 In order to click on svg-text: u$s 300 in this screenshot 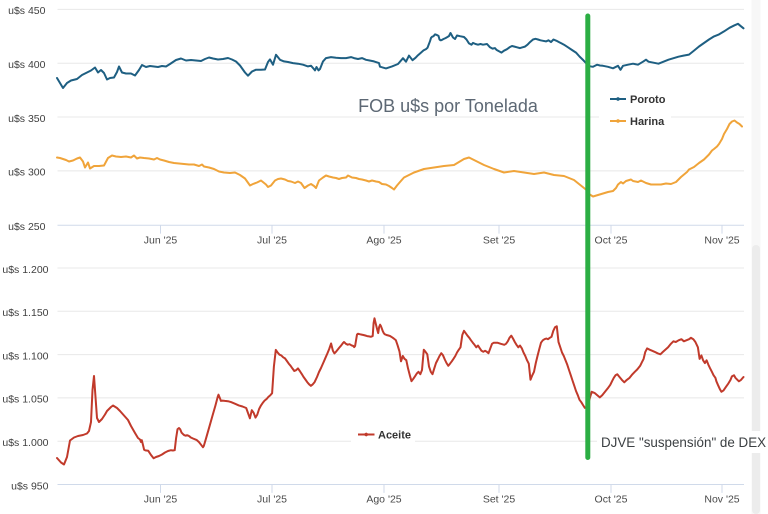, I will do `click(27, 173)`.